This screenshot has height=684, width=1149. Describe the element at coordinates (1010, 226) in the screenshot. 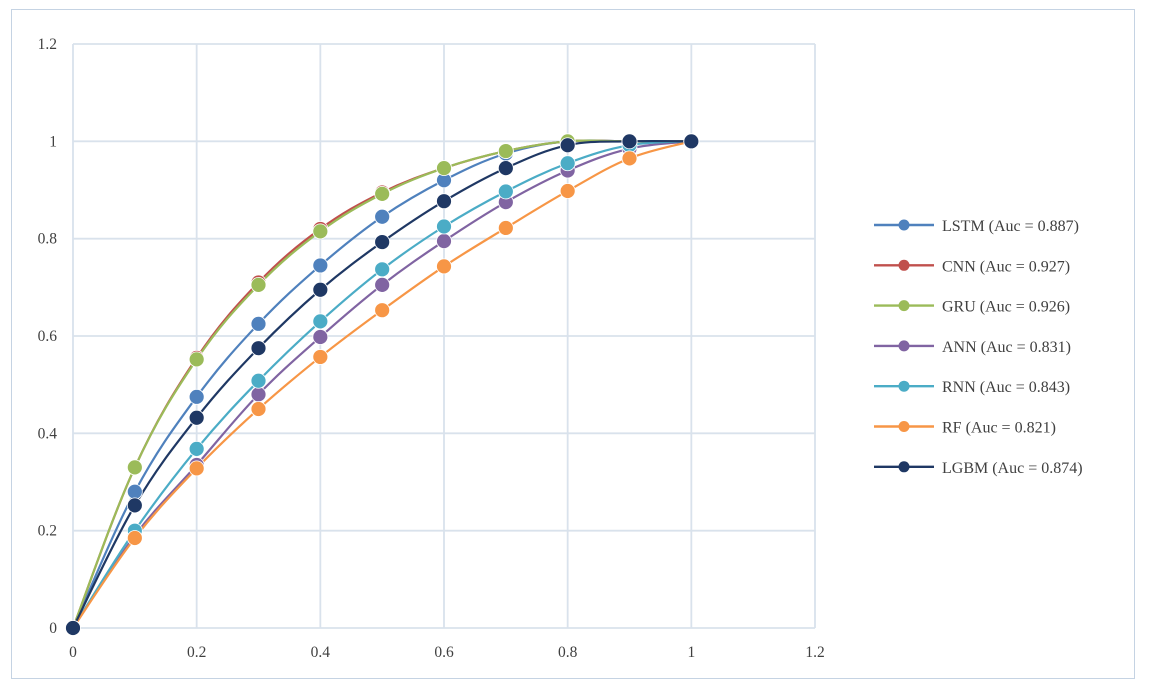

I see `legend-label: LSTM (Auc = 0.887)` at that location.